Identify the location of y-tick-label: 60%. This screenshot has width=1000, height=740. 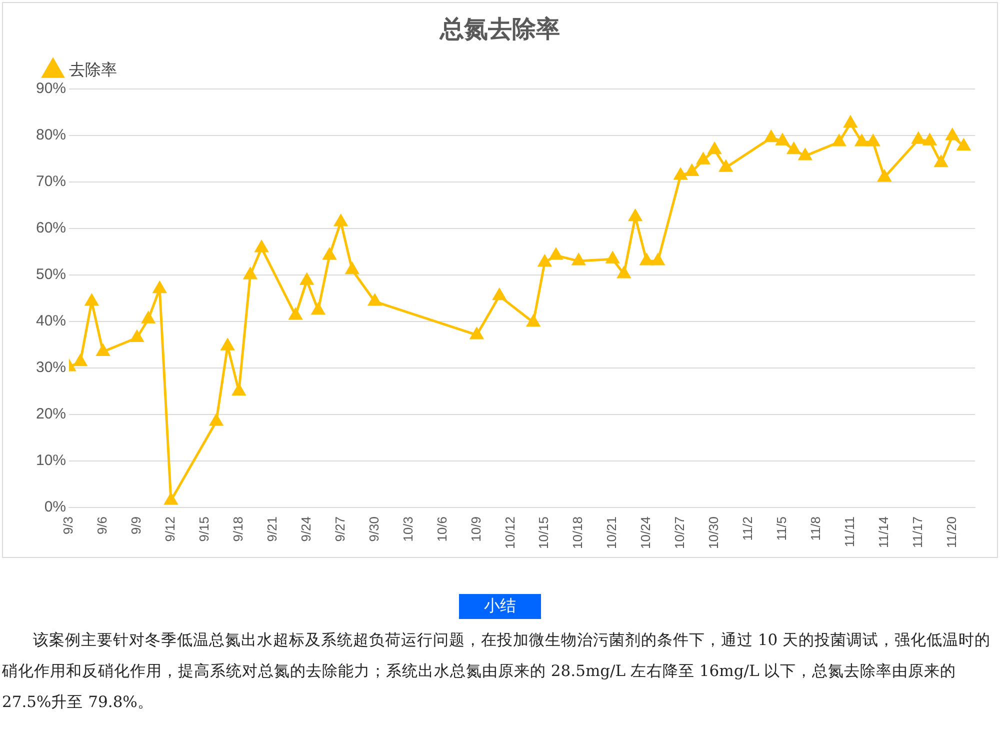
(51, 228).